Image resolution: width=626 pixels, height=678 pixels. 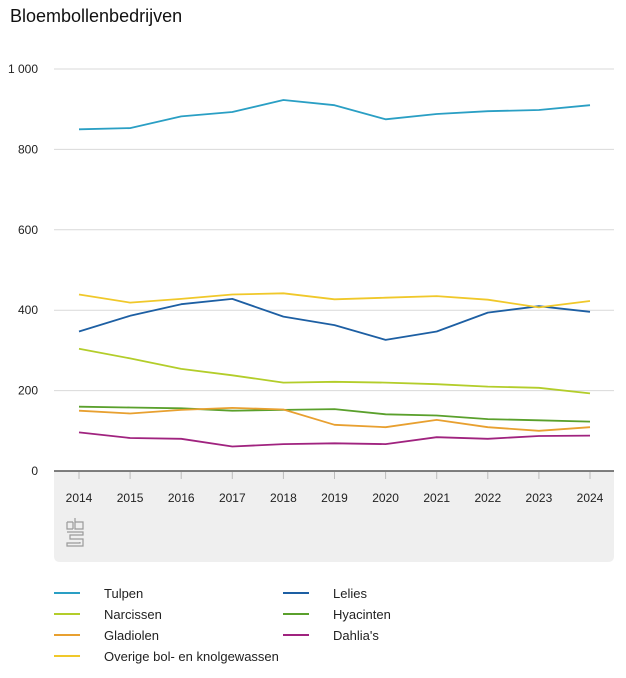 What do you see at coordinates (283, 498) in the screenshot?
I see `x-tick-label: 2018` at bounding box center [283, 498].